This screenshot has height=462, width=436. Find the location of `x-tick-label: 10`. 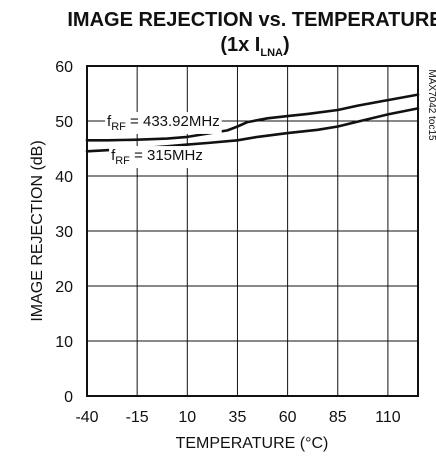

x-tick-label: 10 is located at coordinates (187, 417).